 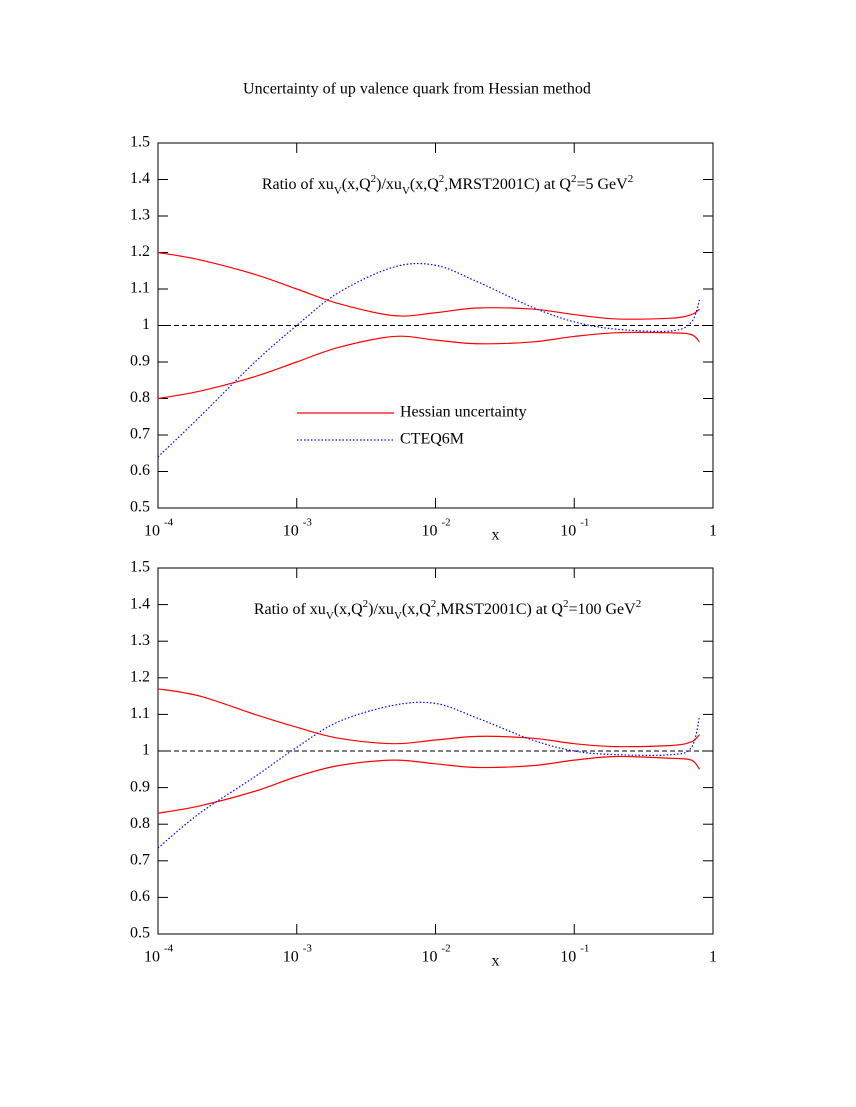 What do you see at coordinates (602, 609) in the screenshot?
I see `annotation-part: =100 GeV` at bounding box center [602, 609].